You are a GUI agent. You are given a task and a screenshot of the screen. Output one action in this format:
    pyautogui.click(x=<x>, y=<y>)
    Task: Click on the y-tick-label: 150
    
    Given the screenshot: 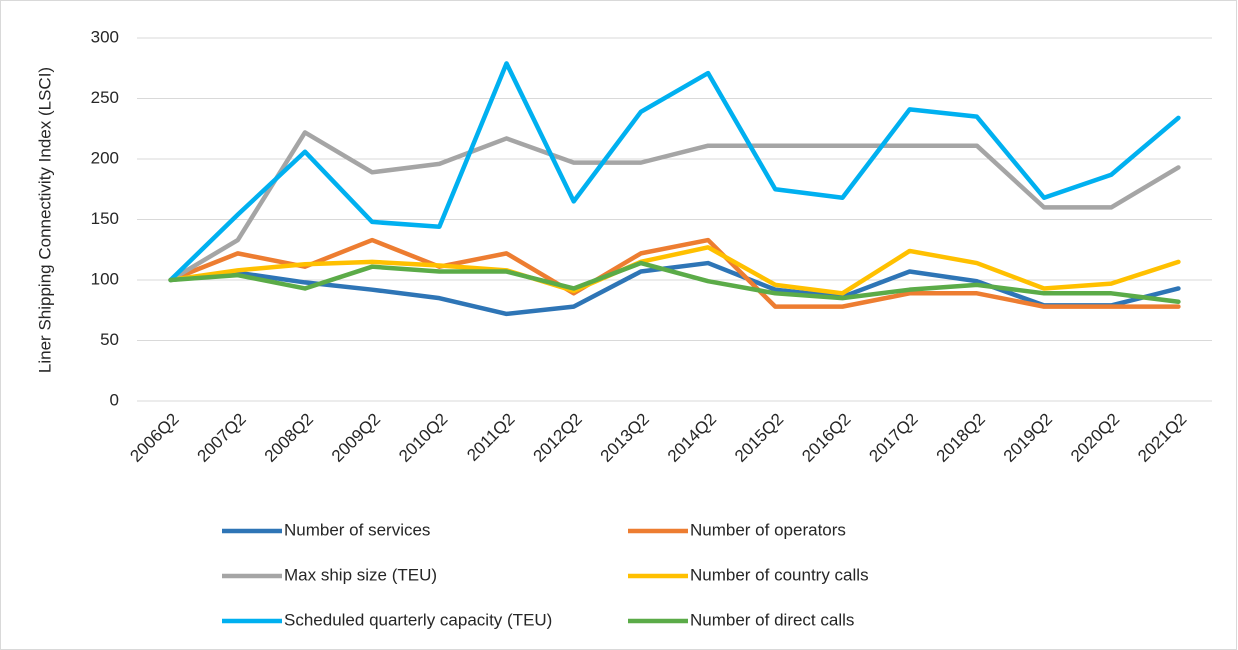 What is the action you would take?
    pyautogui.click(x=105, y=218)
    